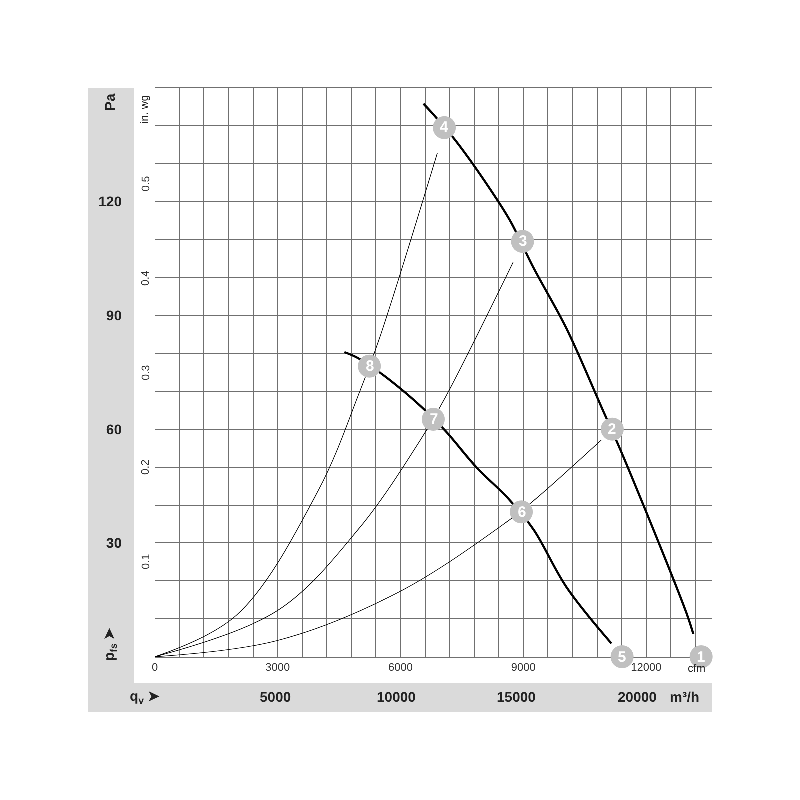 This screenshot has height=800, width=800. Describe the element at coordinates (145, 109) in the screenshot. I see `y2-axis-title: in. wg` at that location.